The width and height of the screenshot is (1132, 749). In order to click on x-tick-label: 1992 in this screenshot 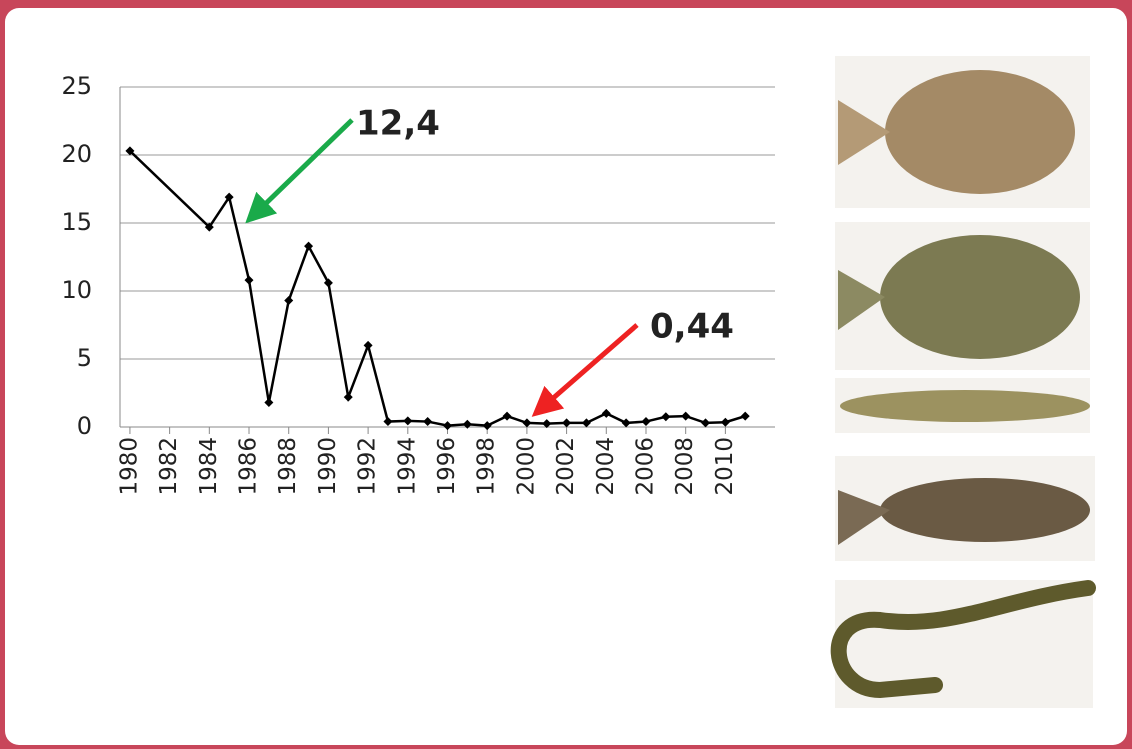, I will do `click(368, 466)`.